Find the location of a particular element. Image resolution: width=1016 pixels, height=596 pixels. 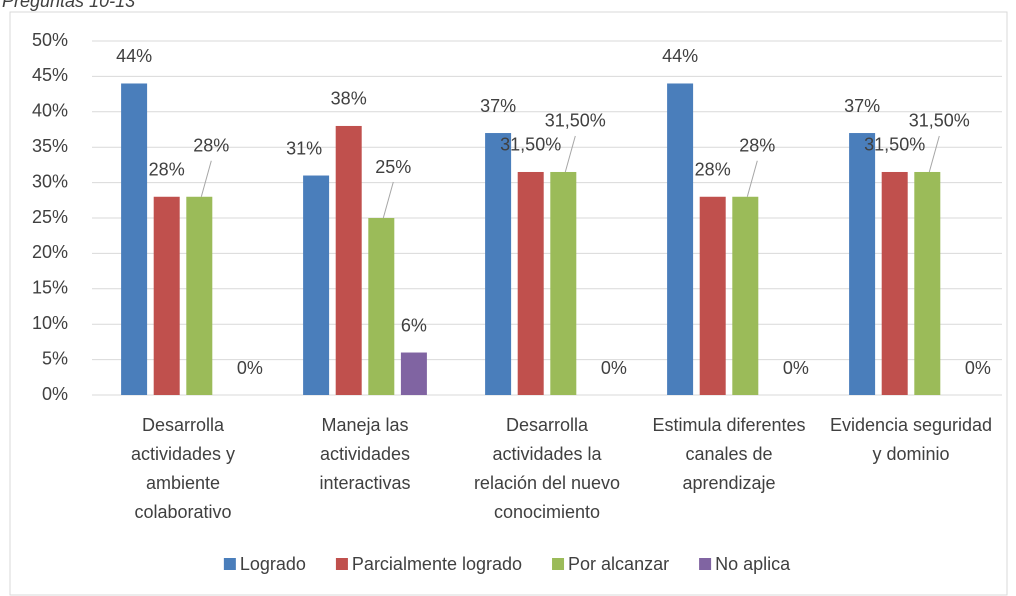

x-tick-line: relación del nuevo is located at coordinates (547, 483).